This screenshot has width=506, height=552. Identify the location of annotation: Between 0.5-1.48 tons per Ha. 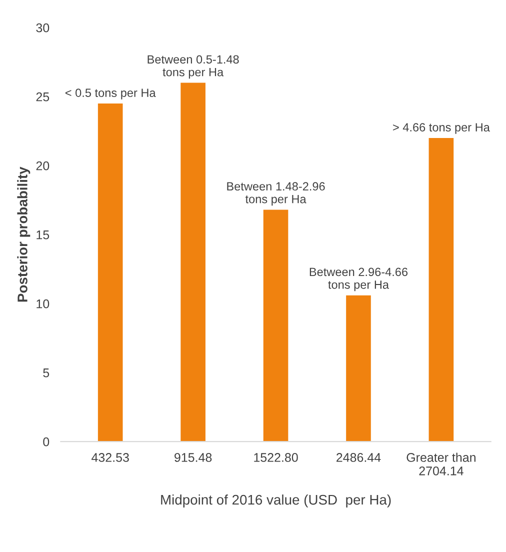
(193, 67).